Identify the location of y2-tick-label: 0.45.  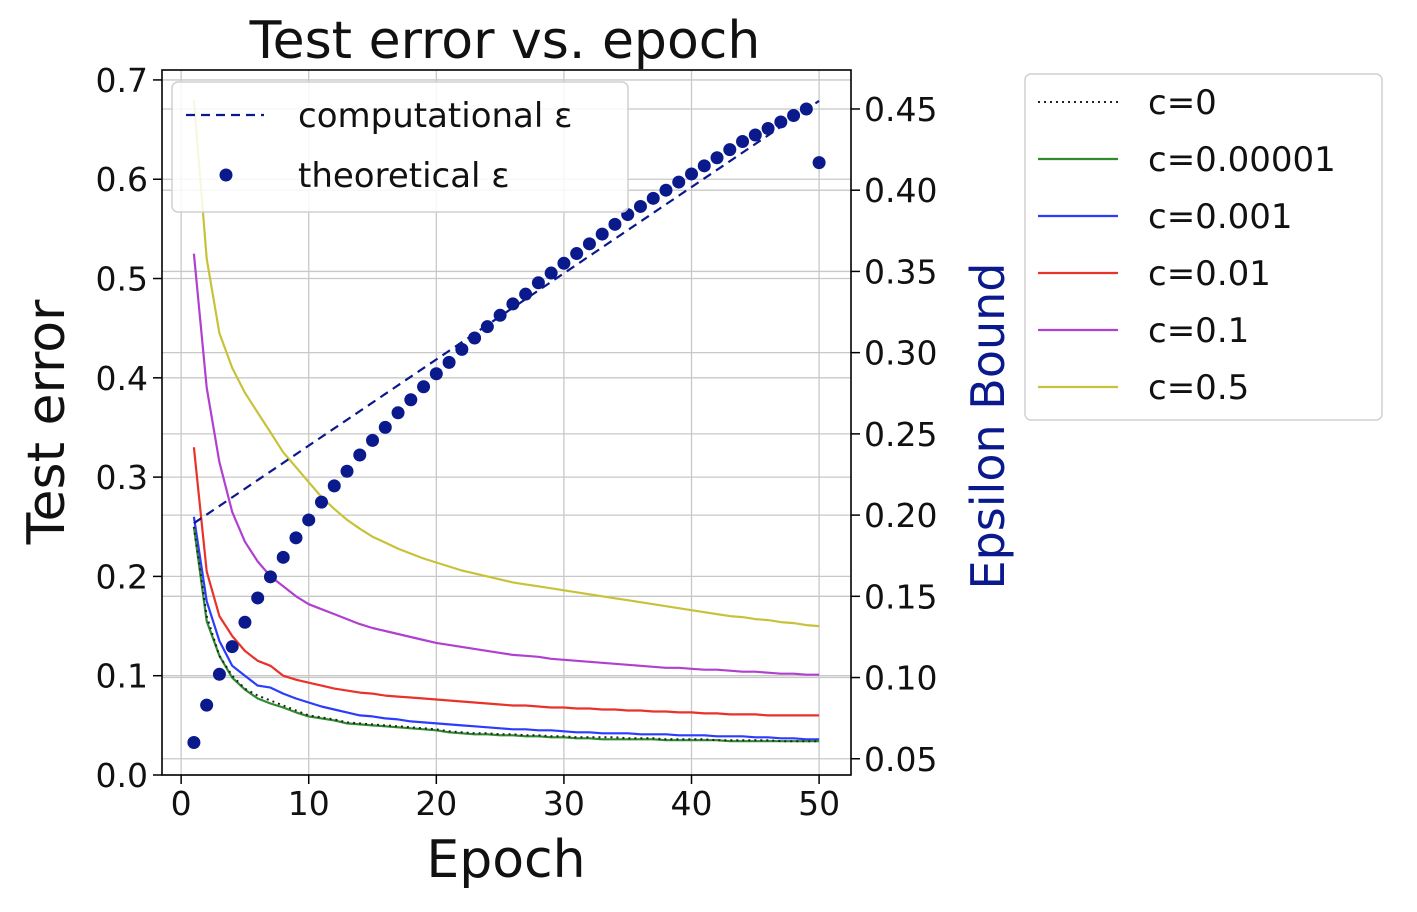
(900, 109).